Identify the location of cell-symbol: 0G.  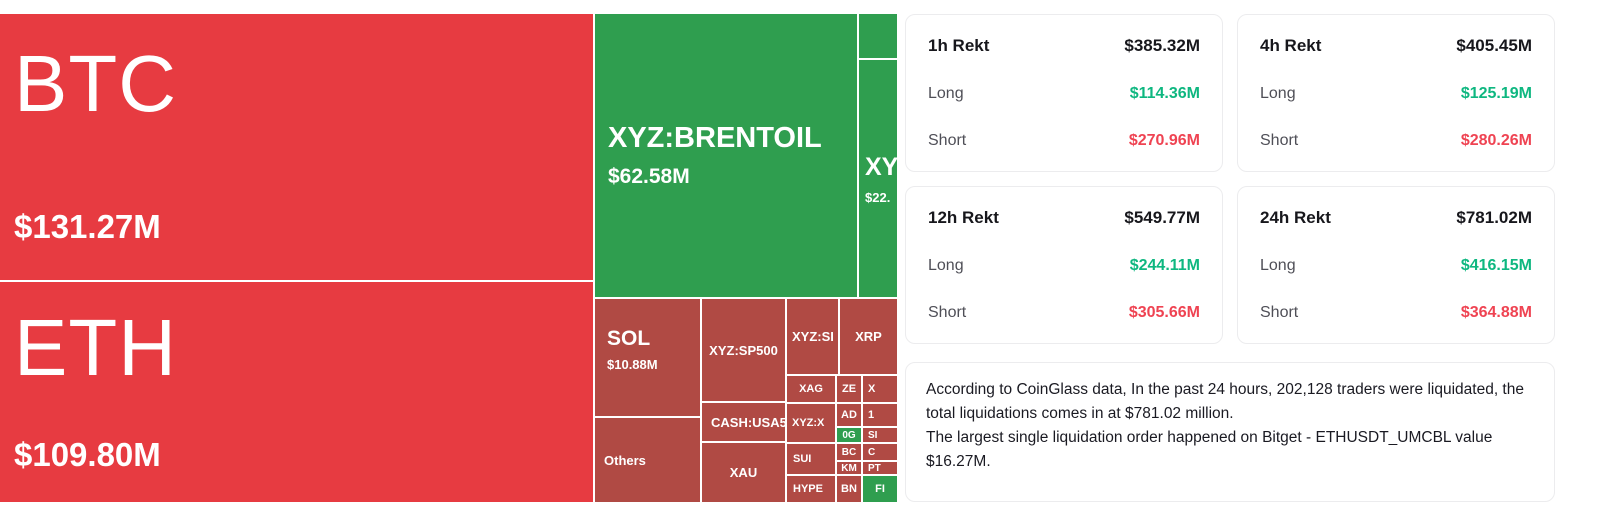
(849, 435).